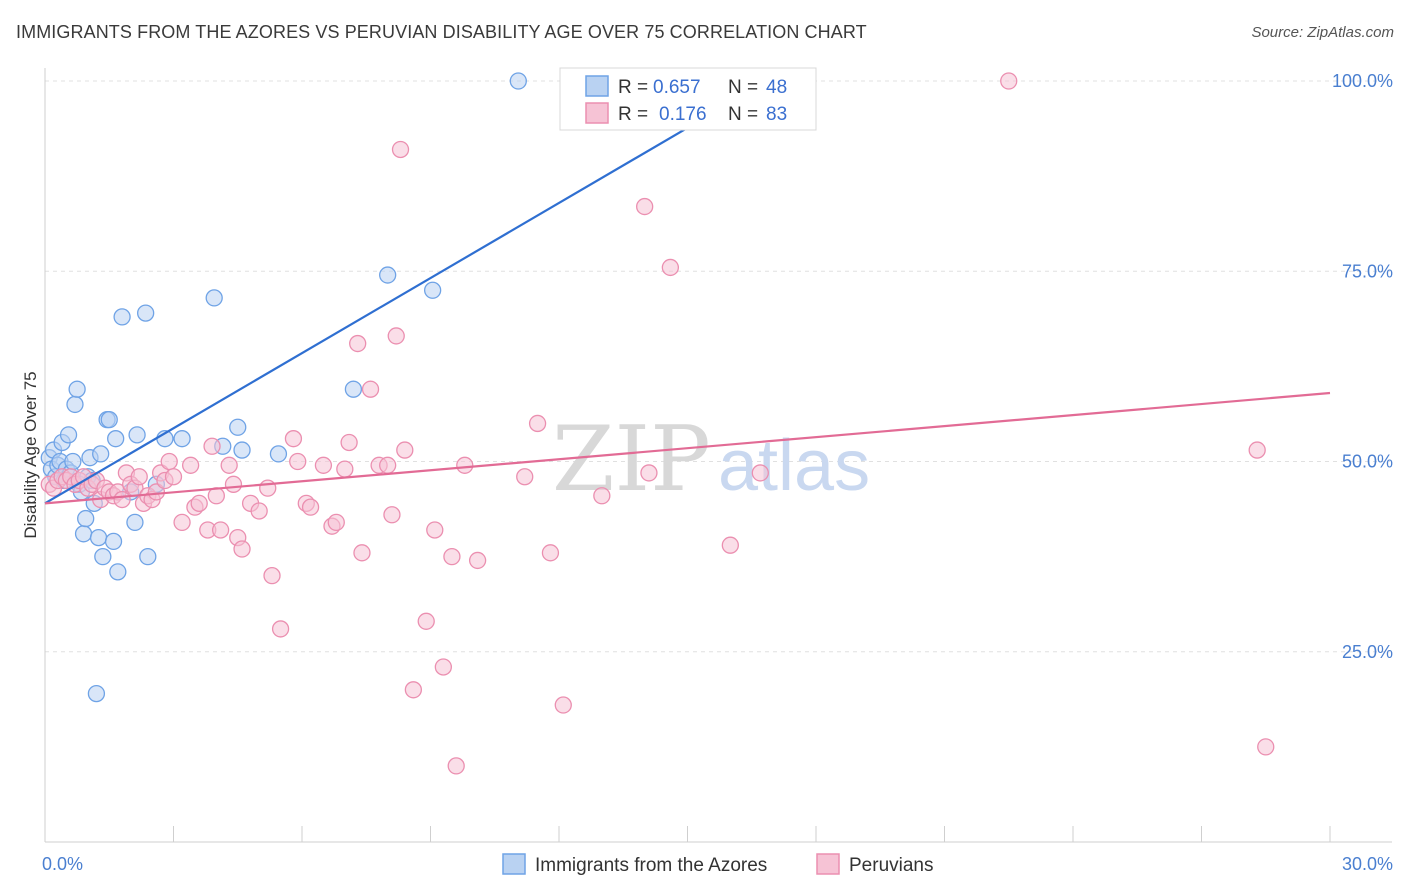 The width and height of the screenshot is (1406, 892). I want to click on y-tick-label-1: 50.0%, so click(1367, 462).